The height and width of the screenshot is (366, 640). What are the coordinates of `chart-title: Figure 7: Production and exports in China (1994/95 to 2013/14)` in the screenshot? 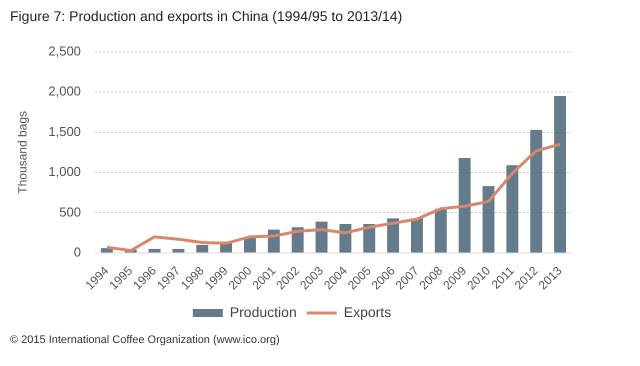 It's located at (207, 16).